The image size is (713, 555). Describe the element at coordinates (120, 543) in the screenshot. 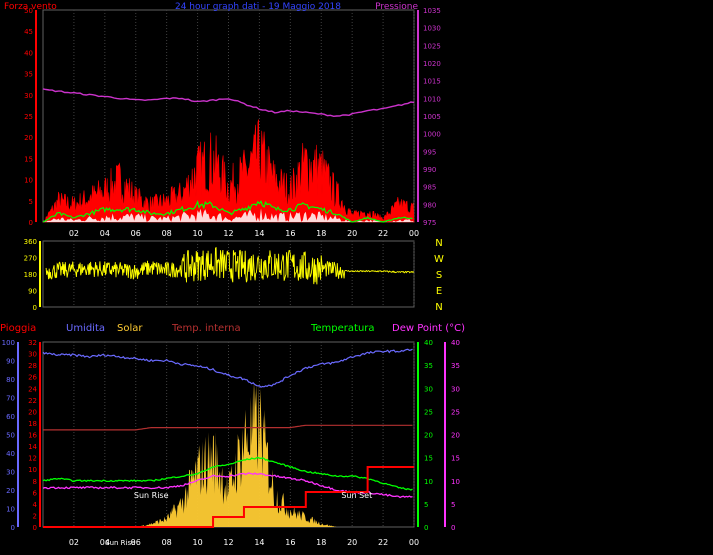

I see `tick-sunrise: Sun Rise` at that location.